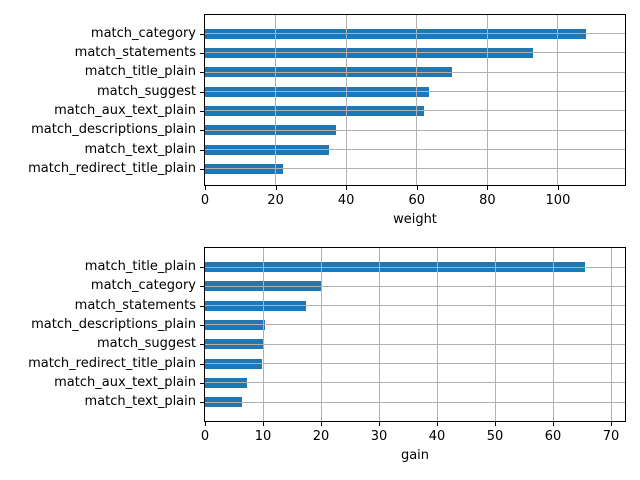 The image size is (640, 480). What do you see at coordinates (379, 436) in the screenshot?
I see `x-tick-label: 30` at bounding box center [379, 436].